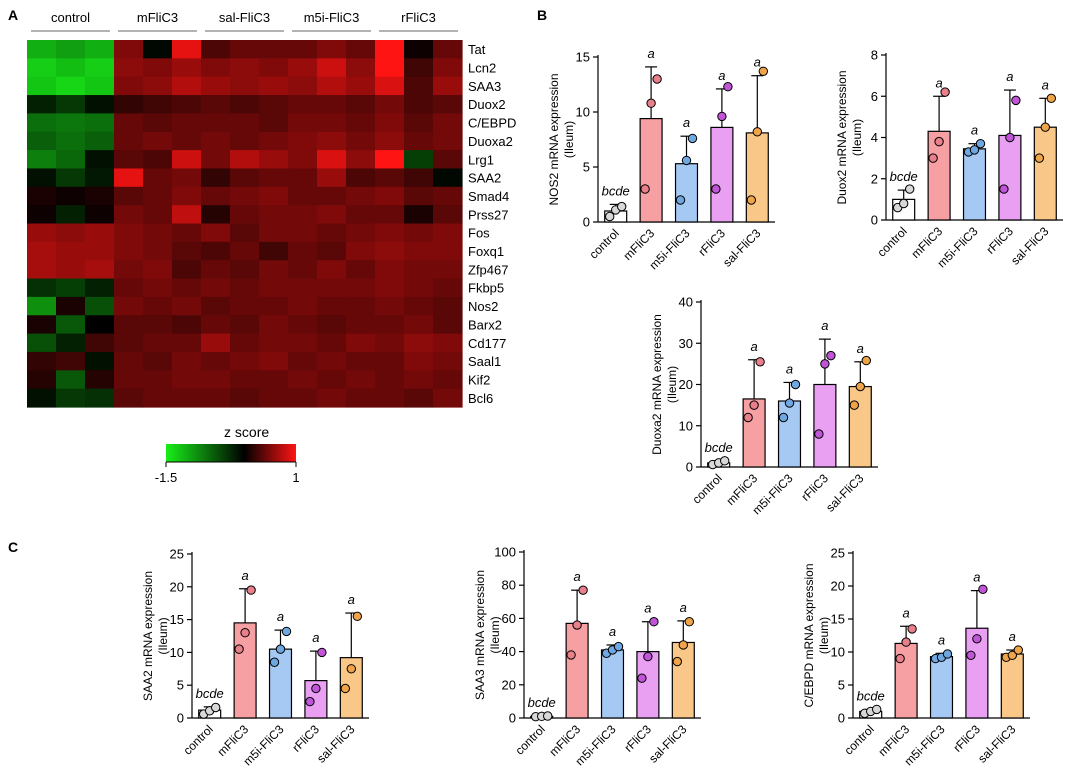 The image size is (1084, 770). What do you see at coordinates (486, 288) in the screenshot?
I see `heatmap-gene-label: Fkbp5` at bounding box center [486, 288].